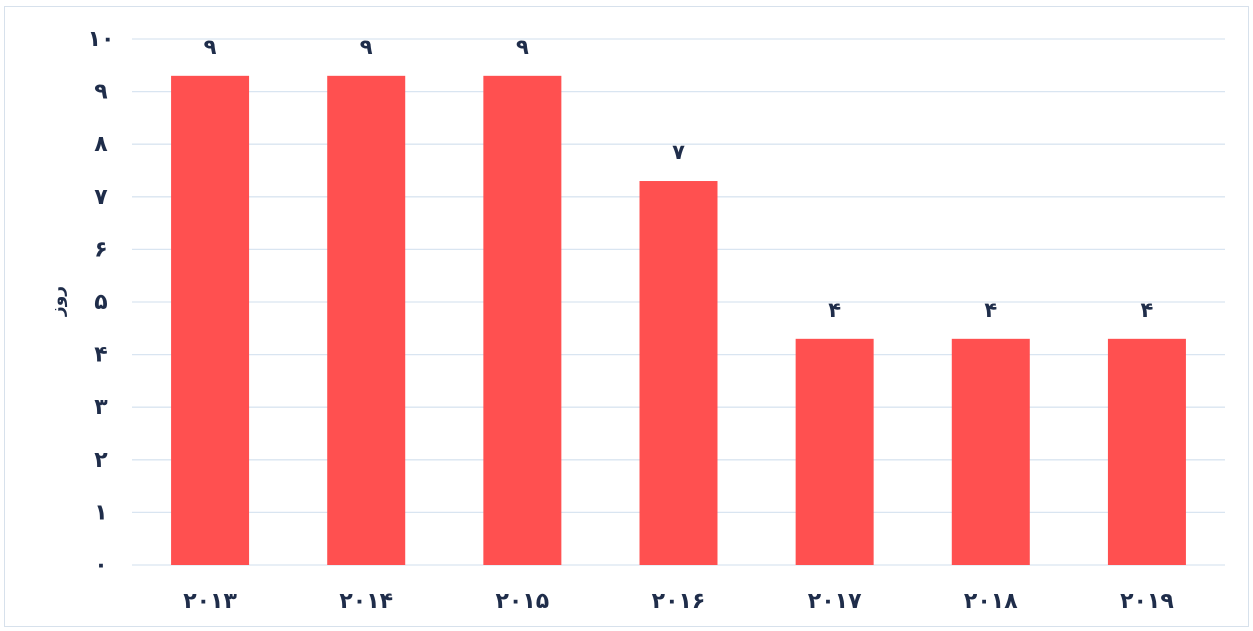  I want to click on x-tick-label: ۲۰۱۳, so click(210, 601).